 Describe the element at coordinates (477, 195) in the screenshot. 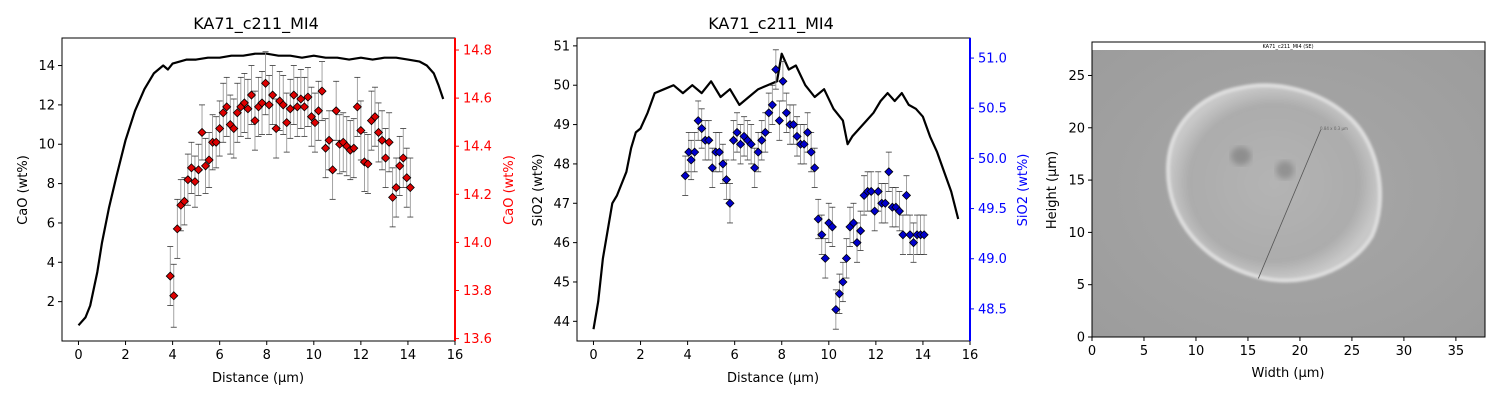

I see `right-y-tick-label: 14.2` at that location.